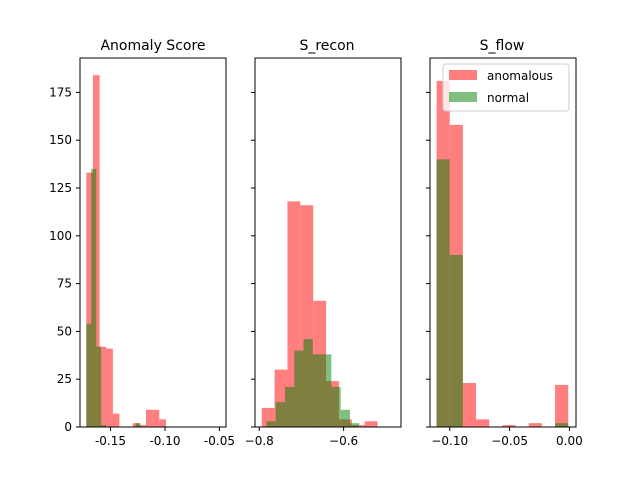 Image resolution: width=640 pixels, height=480 pixels. I want to click on x-tick-label: −0.10, so click(449, 441).